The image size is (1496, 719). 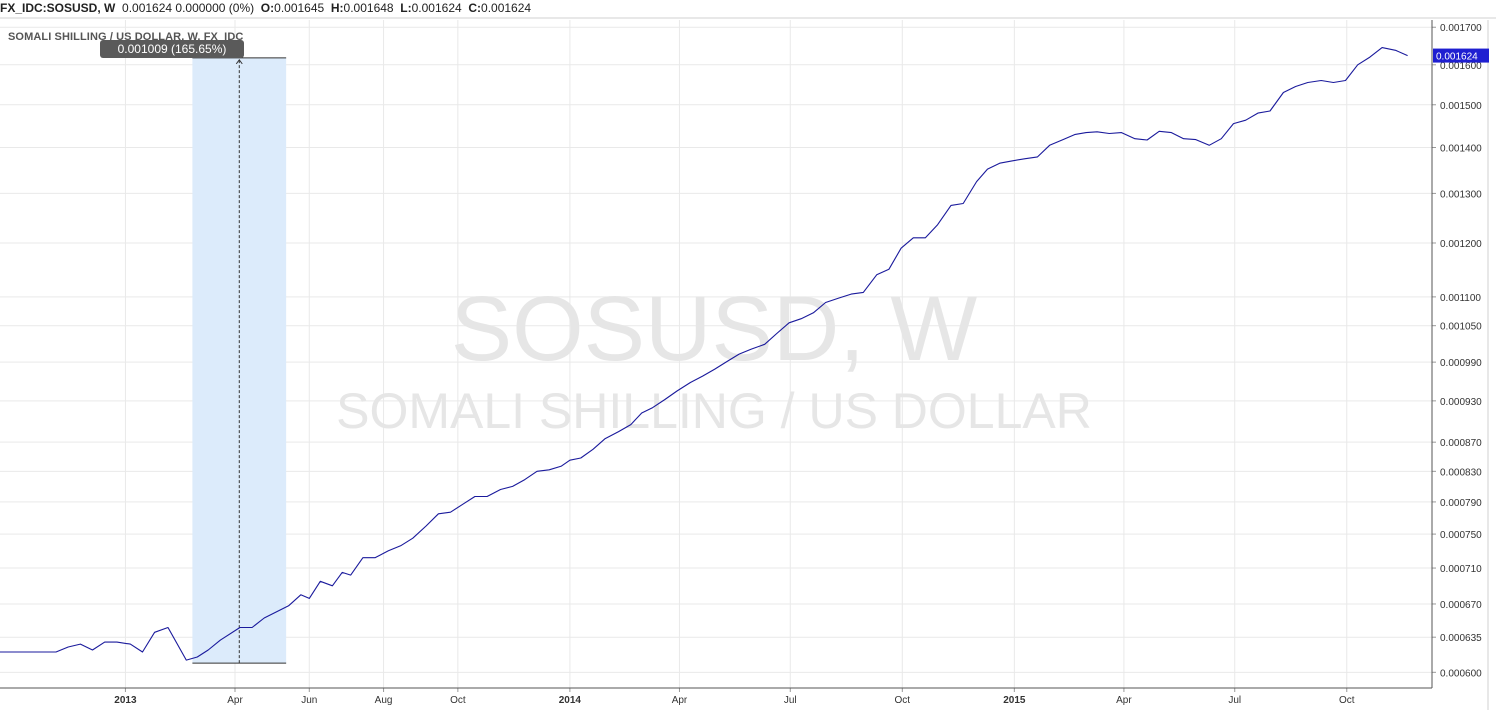 What do you see at coordinates (1460, 298) in the screenshot?
I see `y-tick-label: 0.001100` at bounding box center [1460, 298].